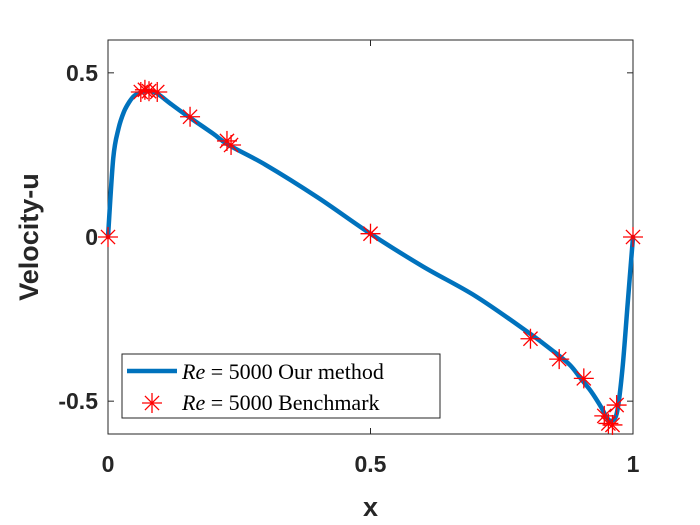 The width and height of the screenshot is (700, 525). What do you see at coordinates (282, 371) in the screenshot?
I see `legend-entry-our-method: Re = 5000 Our method` at bounding box center [282, 371].